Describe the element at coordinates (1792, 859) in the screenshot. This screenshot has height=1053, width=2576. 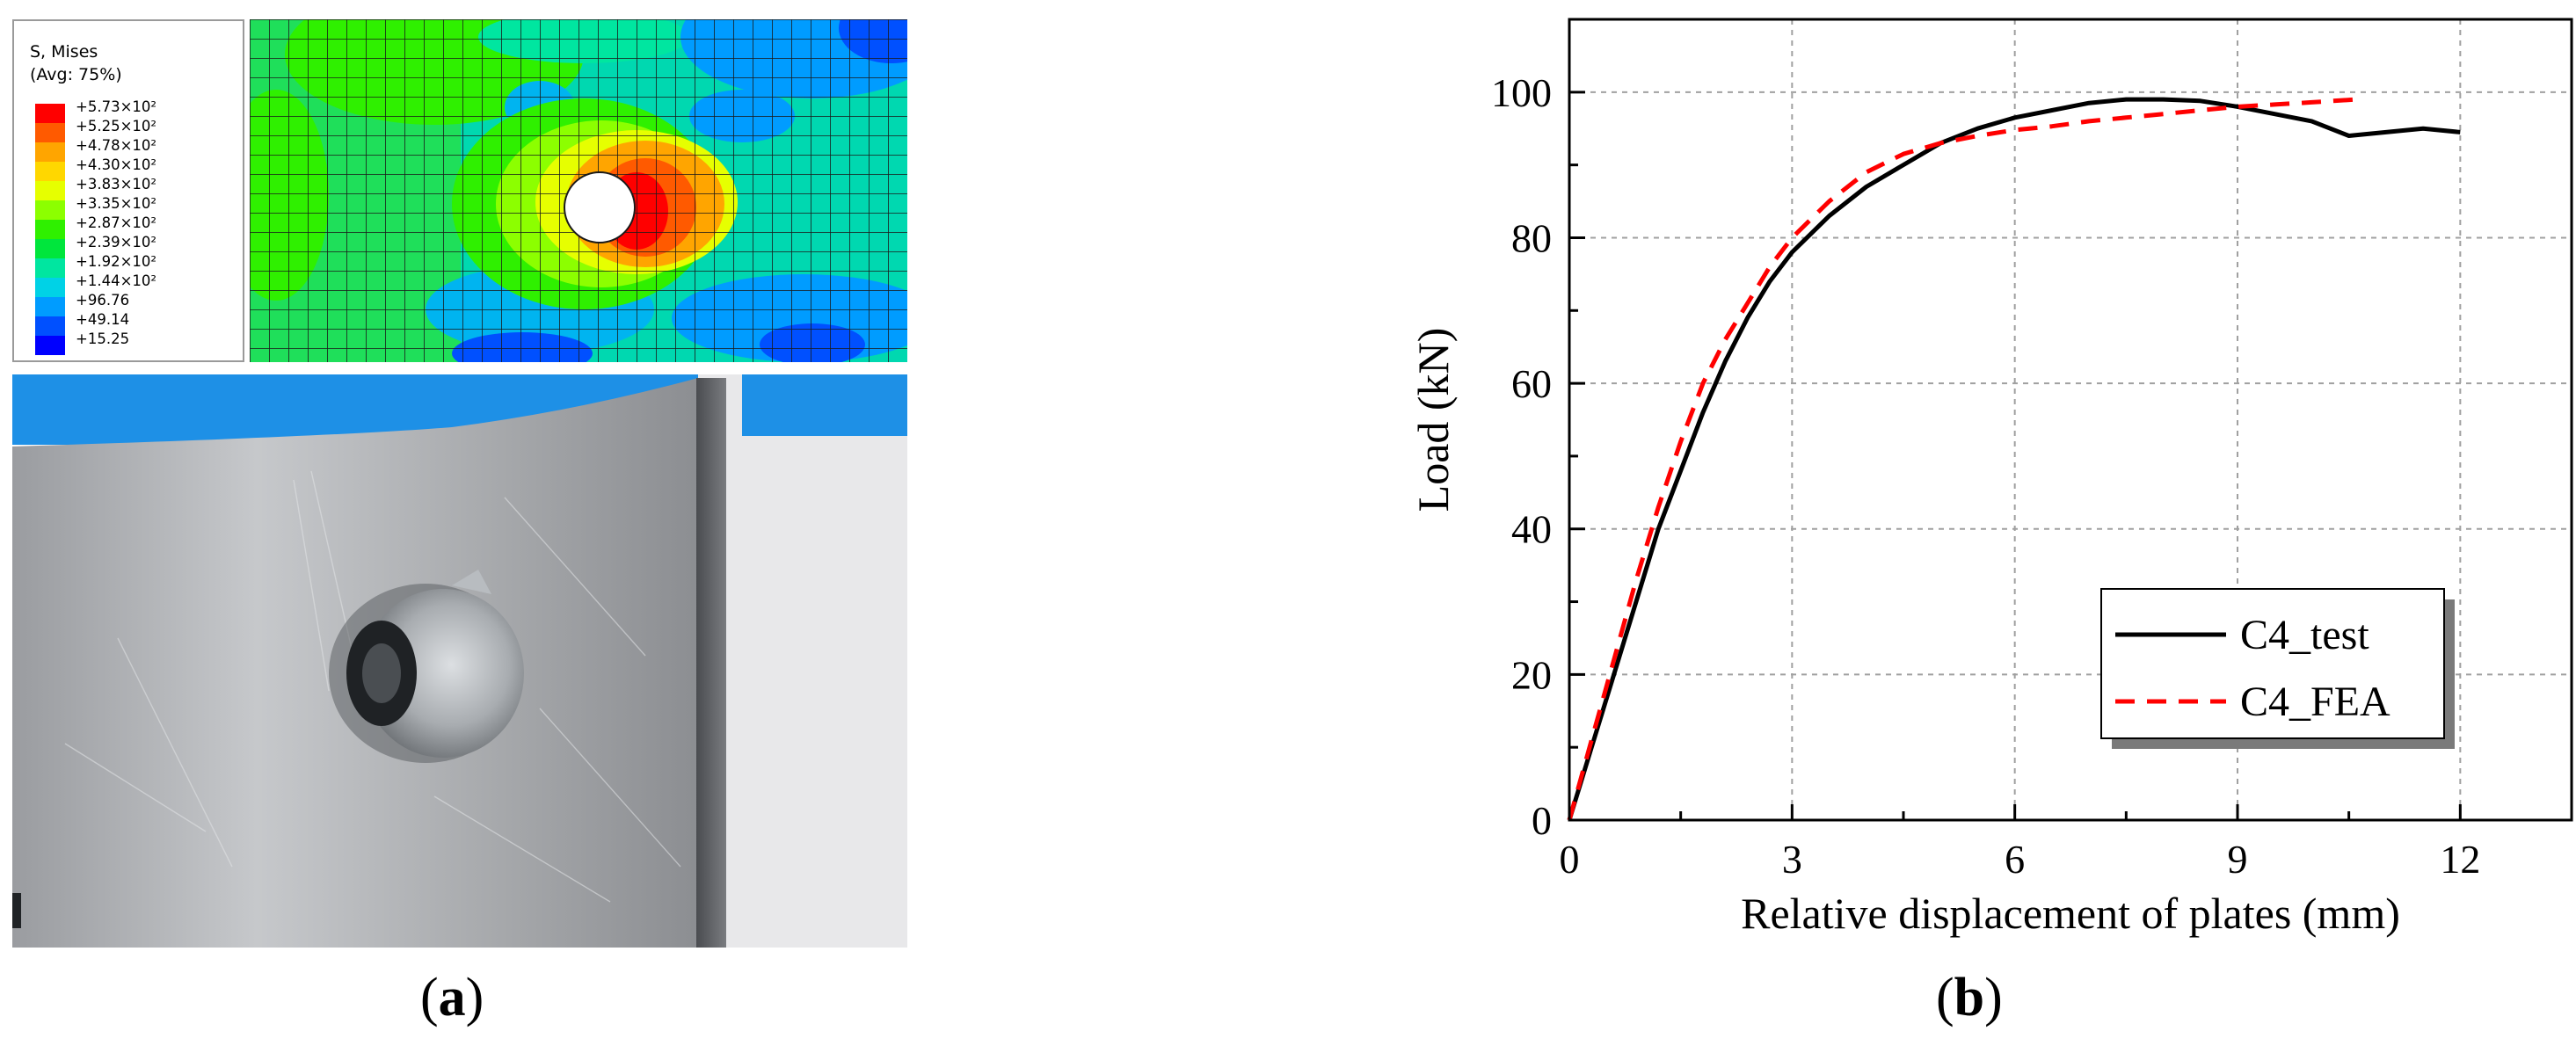
I see `x-tick-label: 3` at that location.